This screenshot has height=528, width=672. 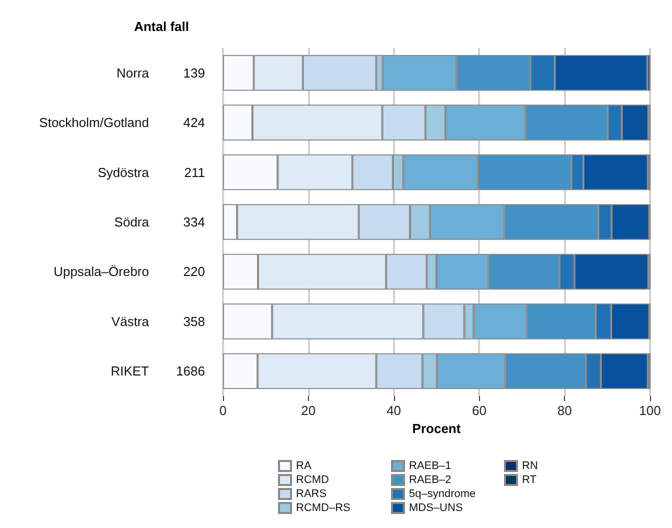 What do you see at coordinates (430, 466) in the screenshot?
I see `legend-label: RAEB–1` at bounding box center [430, 466].